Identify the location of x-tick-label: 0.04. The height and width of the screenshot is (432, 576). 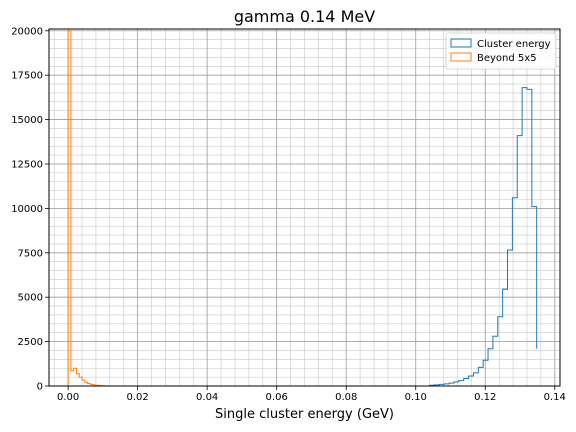
(207, 397).